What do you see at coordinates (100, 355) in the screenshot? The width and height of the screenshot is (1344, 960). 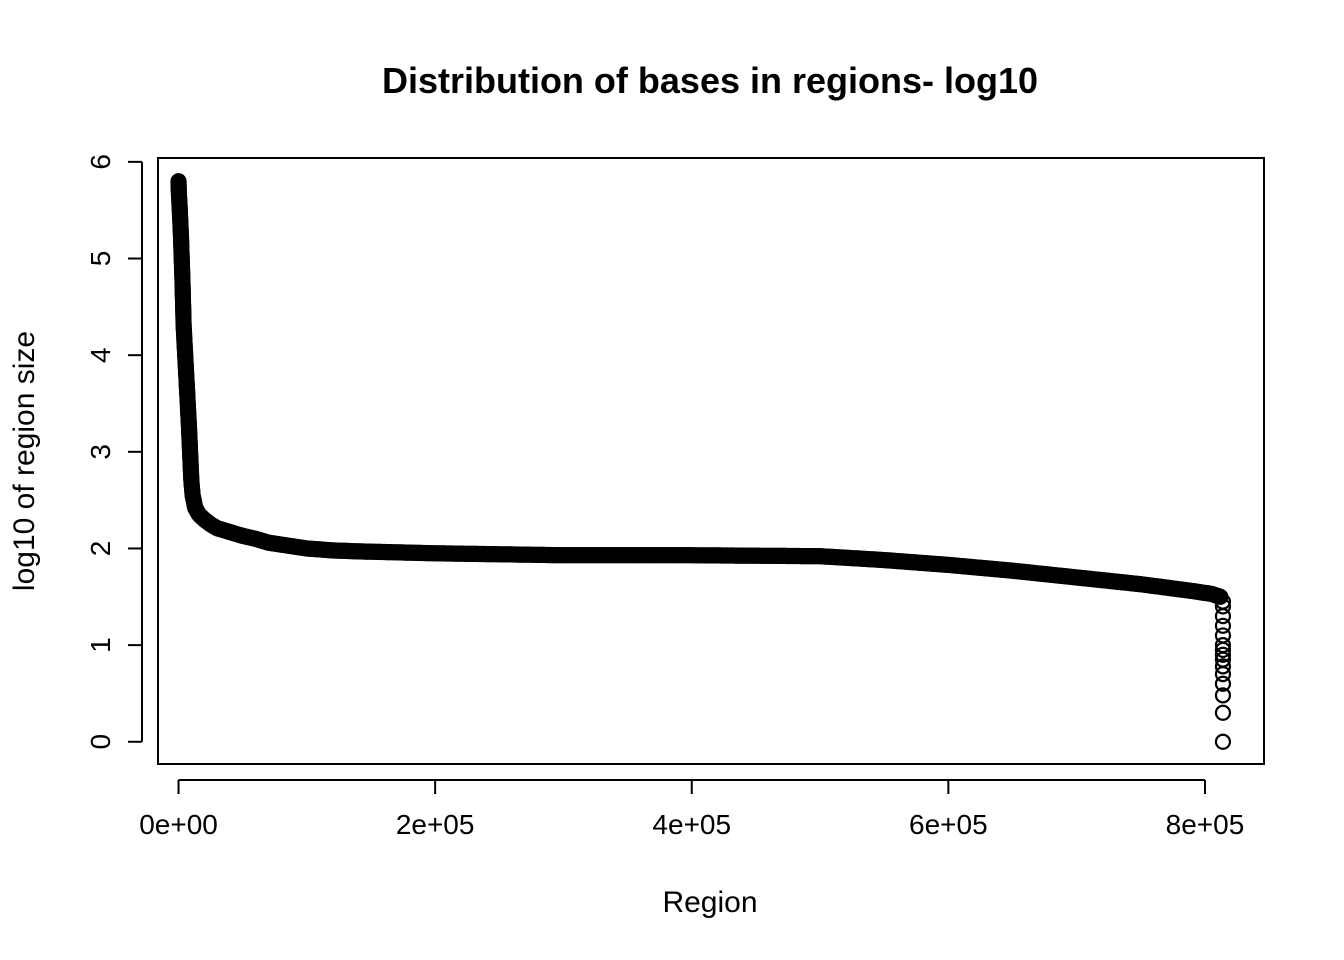 I see `y-tick-label: 4` at bounding box center [100, 355].